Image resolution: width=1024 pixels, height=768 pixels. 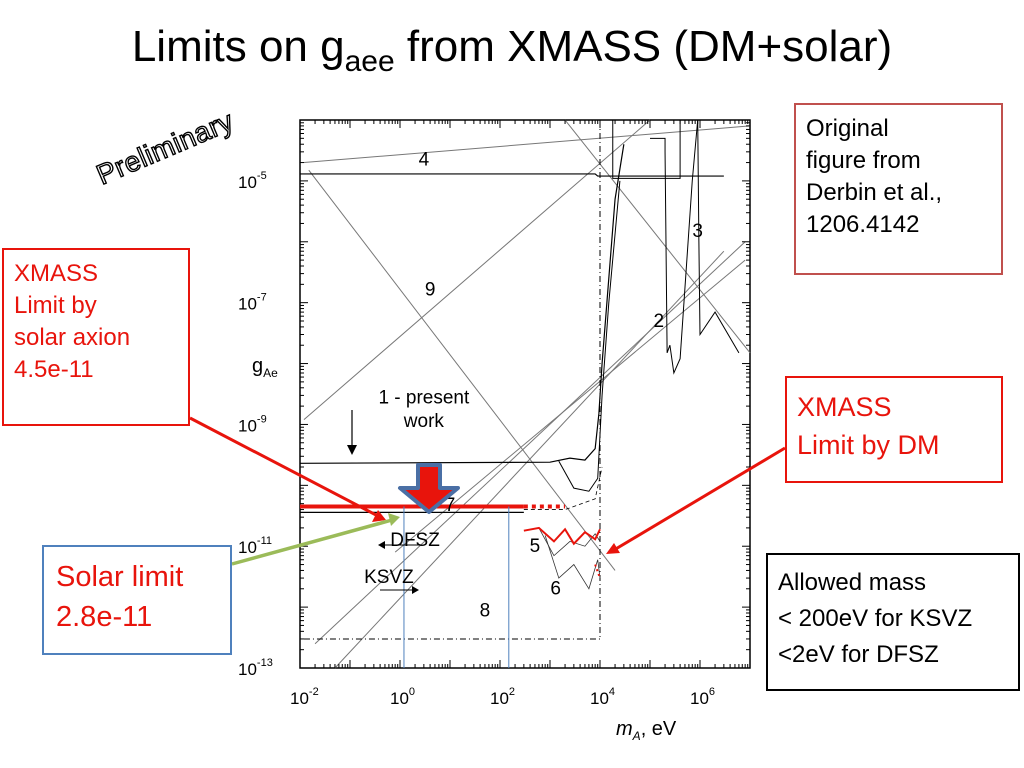 I want to click on series-line-curve6, so click(x=572, y=562).